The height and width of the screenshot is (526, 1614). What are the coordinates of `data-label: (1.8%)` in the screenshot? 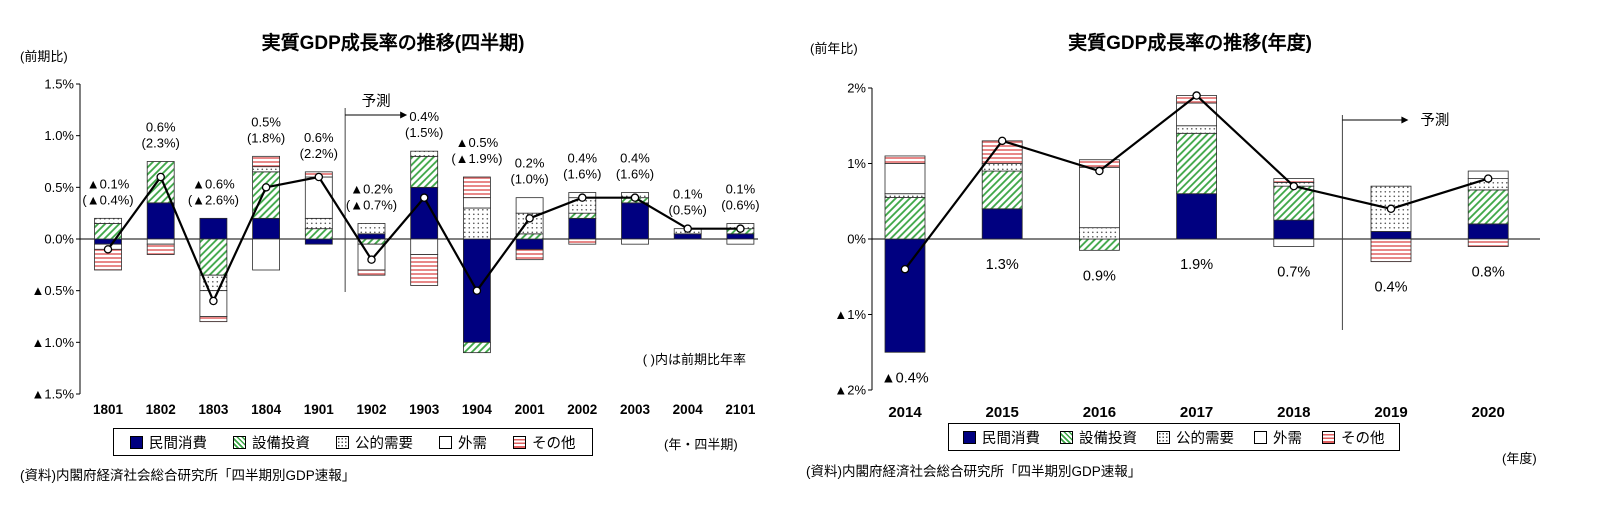 It's located at (266, 137).